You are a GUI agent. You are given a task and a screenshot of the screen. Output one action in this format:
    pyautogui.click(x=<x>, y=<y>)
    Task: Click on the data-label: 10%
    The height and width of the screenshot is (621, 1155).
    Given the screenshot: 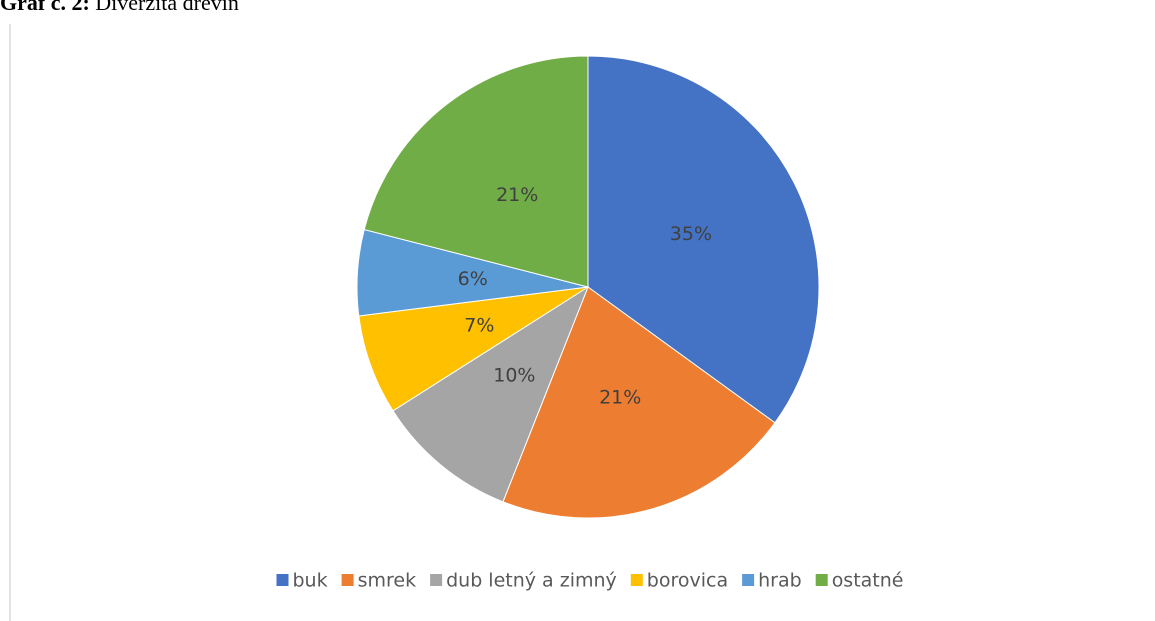 What is the action you would take?
    pyautogui.click(x=514, y=375)
    